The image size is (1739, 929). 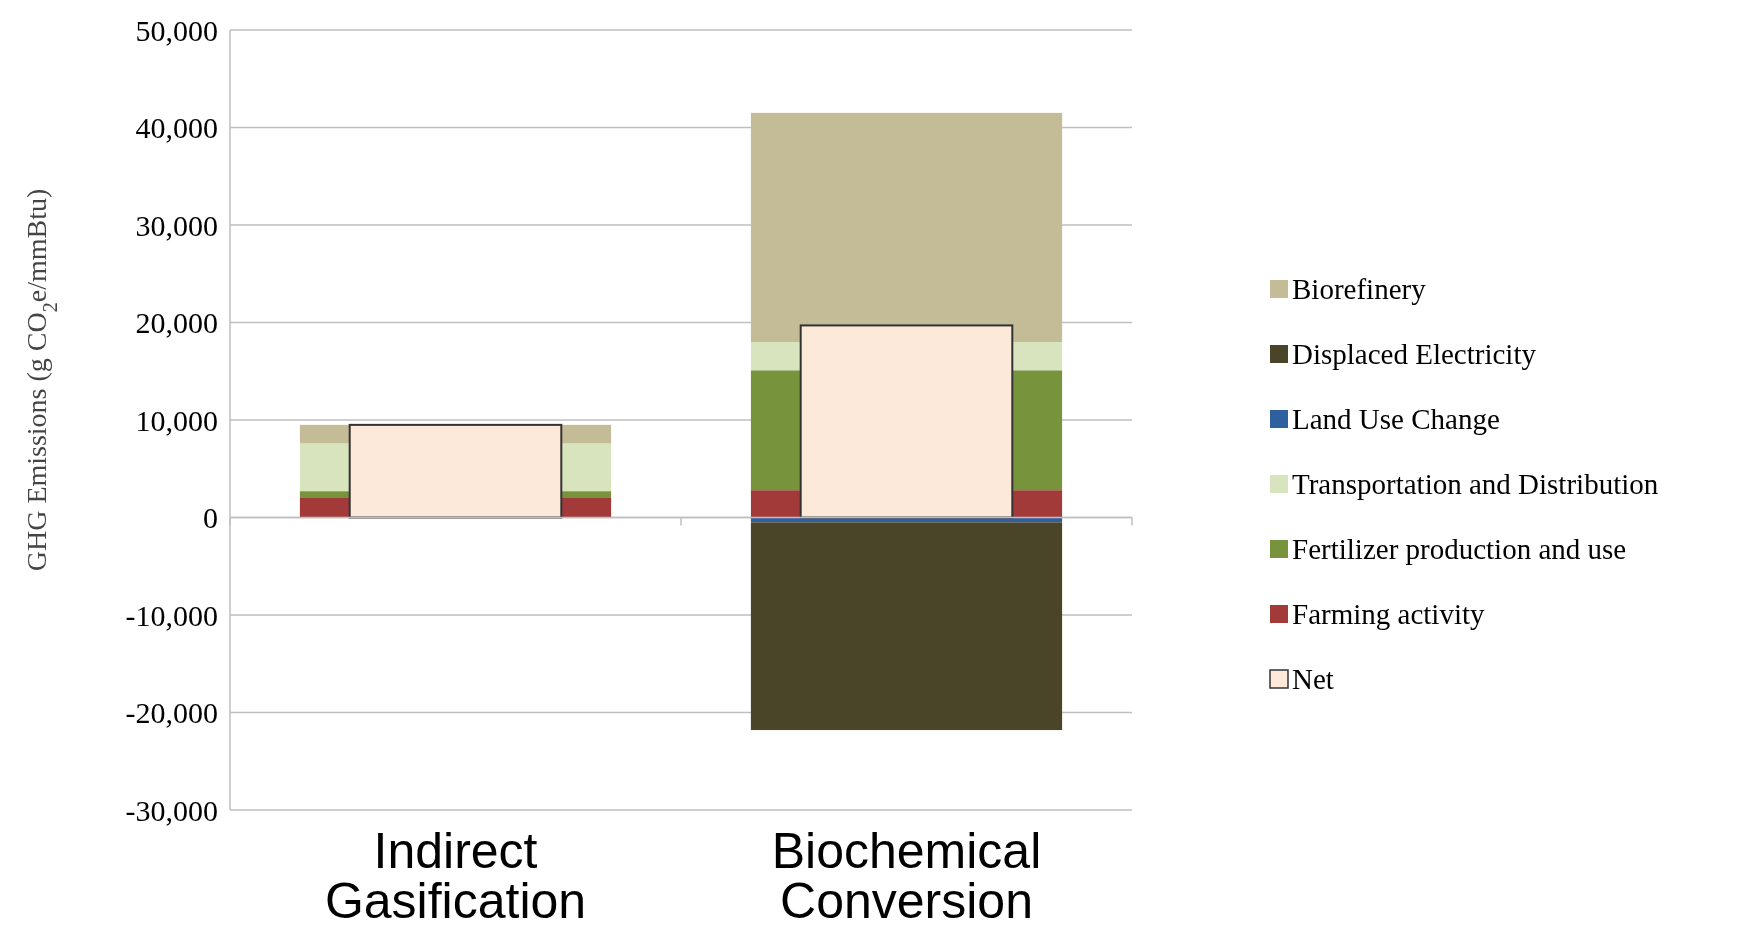 What do you see at coordinates (171, 615) in the screenshot?
I see `y-tick-label: -10,000` at bounding box center [171, 615].